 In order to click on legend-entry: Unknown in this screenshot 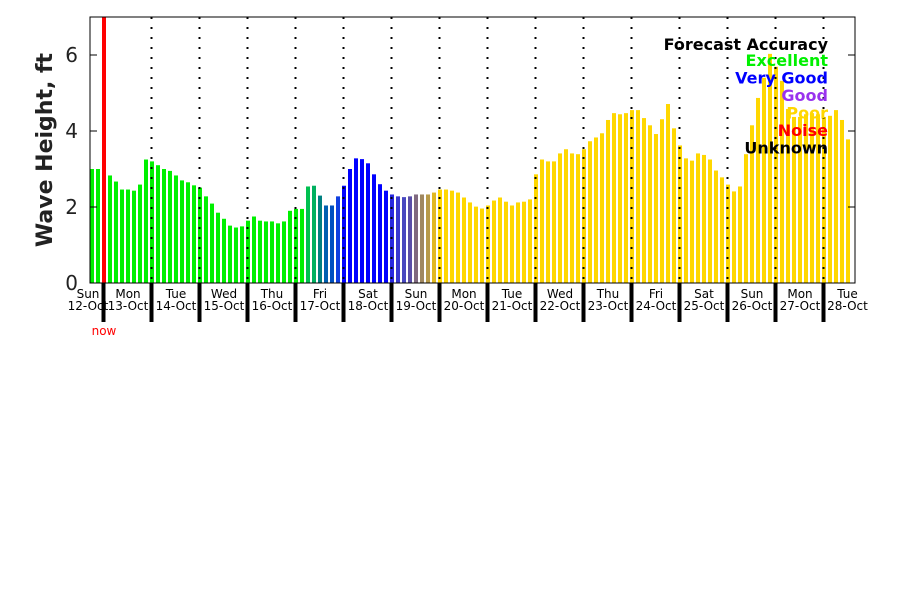, I will do `click(786, 148)`.